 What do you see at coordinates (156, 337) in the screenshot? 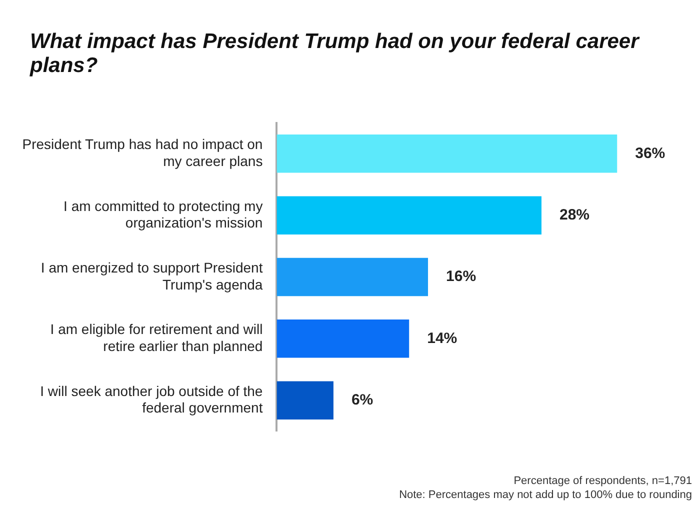
I see `y-tick-label: I am eligible for retirement and will retire earlier than planned` at bounding box center [156, 337].